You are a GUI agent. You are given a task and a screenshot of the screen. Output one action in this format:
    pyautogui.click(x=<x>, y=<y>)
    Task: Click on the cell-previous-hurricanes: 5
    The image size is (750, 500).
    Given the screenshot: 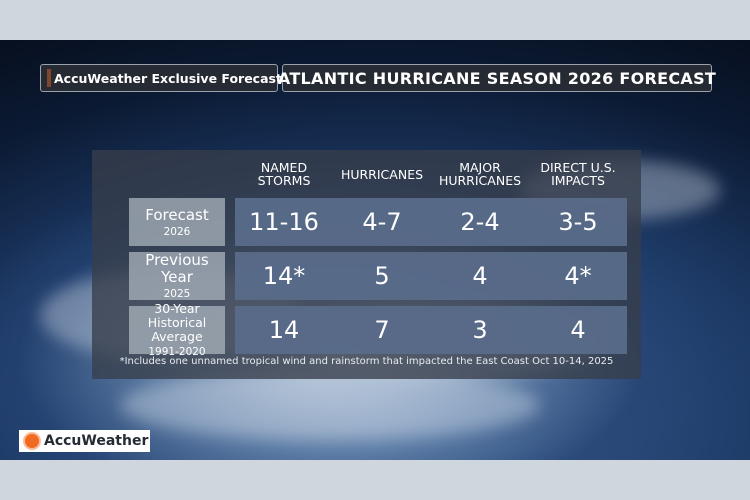 What is the action you would take?
    pyautogui.click(x=382, y=276)
    